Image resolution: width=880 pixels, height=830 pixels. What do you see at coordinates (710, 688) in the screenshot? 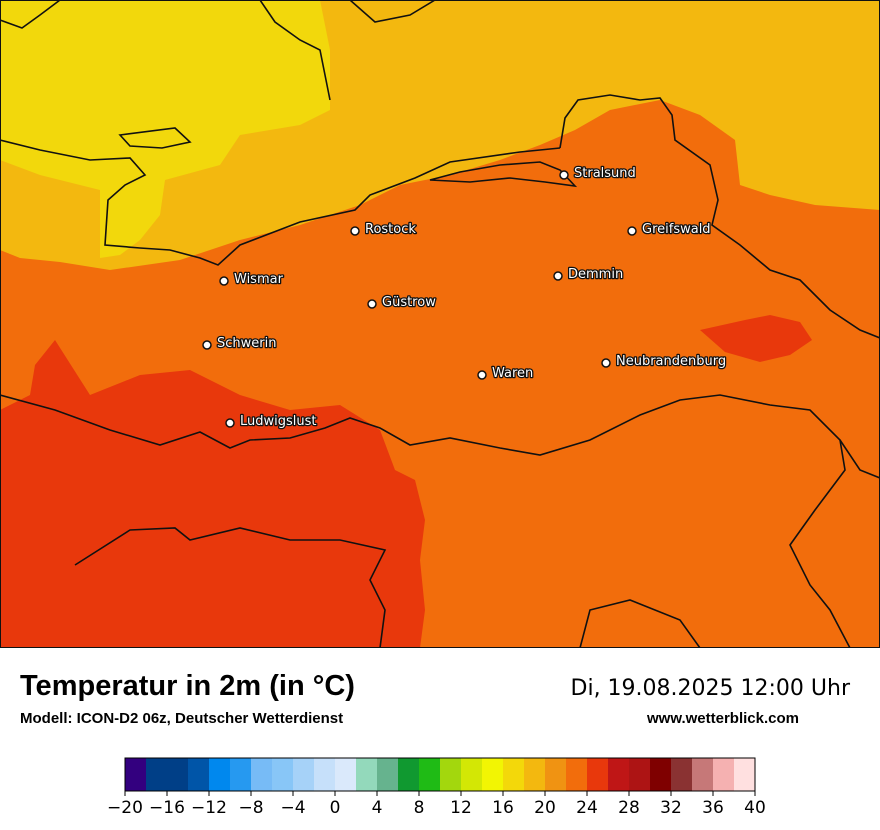
I see `forecast-datetime: Di, 19.08.2025 12:00 Uhr` at bounding box center [710, 688].